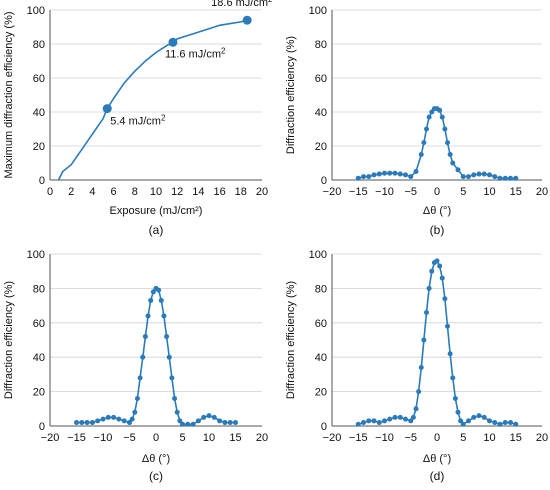 The width and height of the screenshot is (550, 490). I want to click on y-tick-label: 100, so click(36, 11).